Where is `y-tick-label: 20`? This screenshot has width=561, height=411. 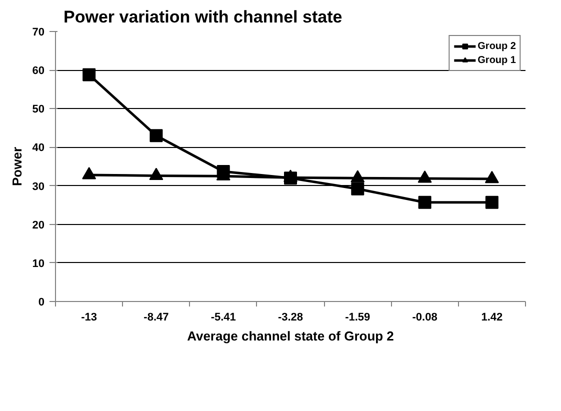
y-tick-label: 20 is located at coordinates (38, 225).